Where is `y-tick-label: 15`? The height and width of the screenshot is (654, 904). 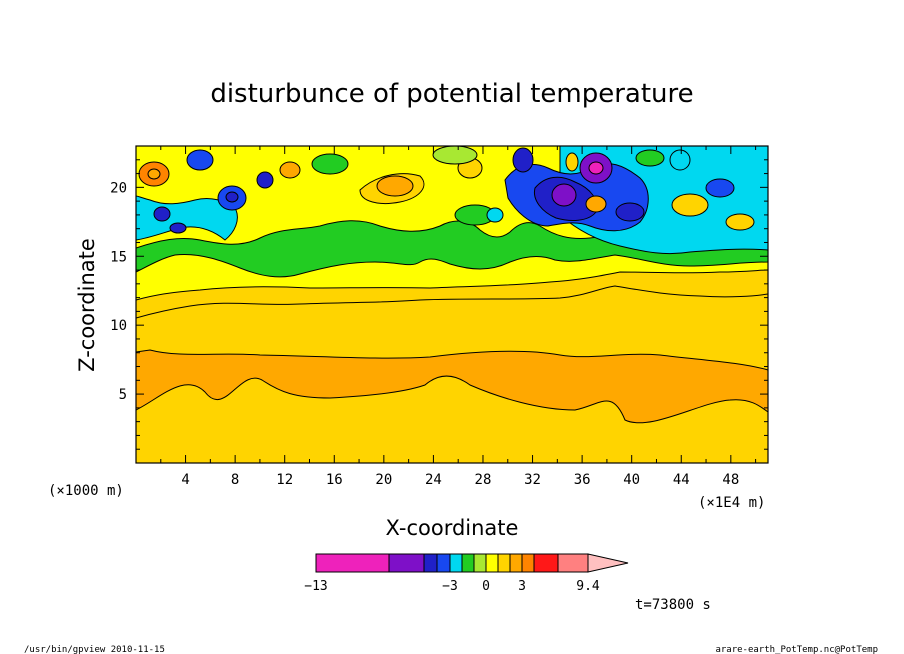
y-tick-label: 15 is located at coordinates (118, 257).